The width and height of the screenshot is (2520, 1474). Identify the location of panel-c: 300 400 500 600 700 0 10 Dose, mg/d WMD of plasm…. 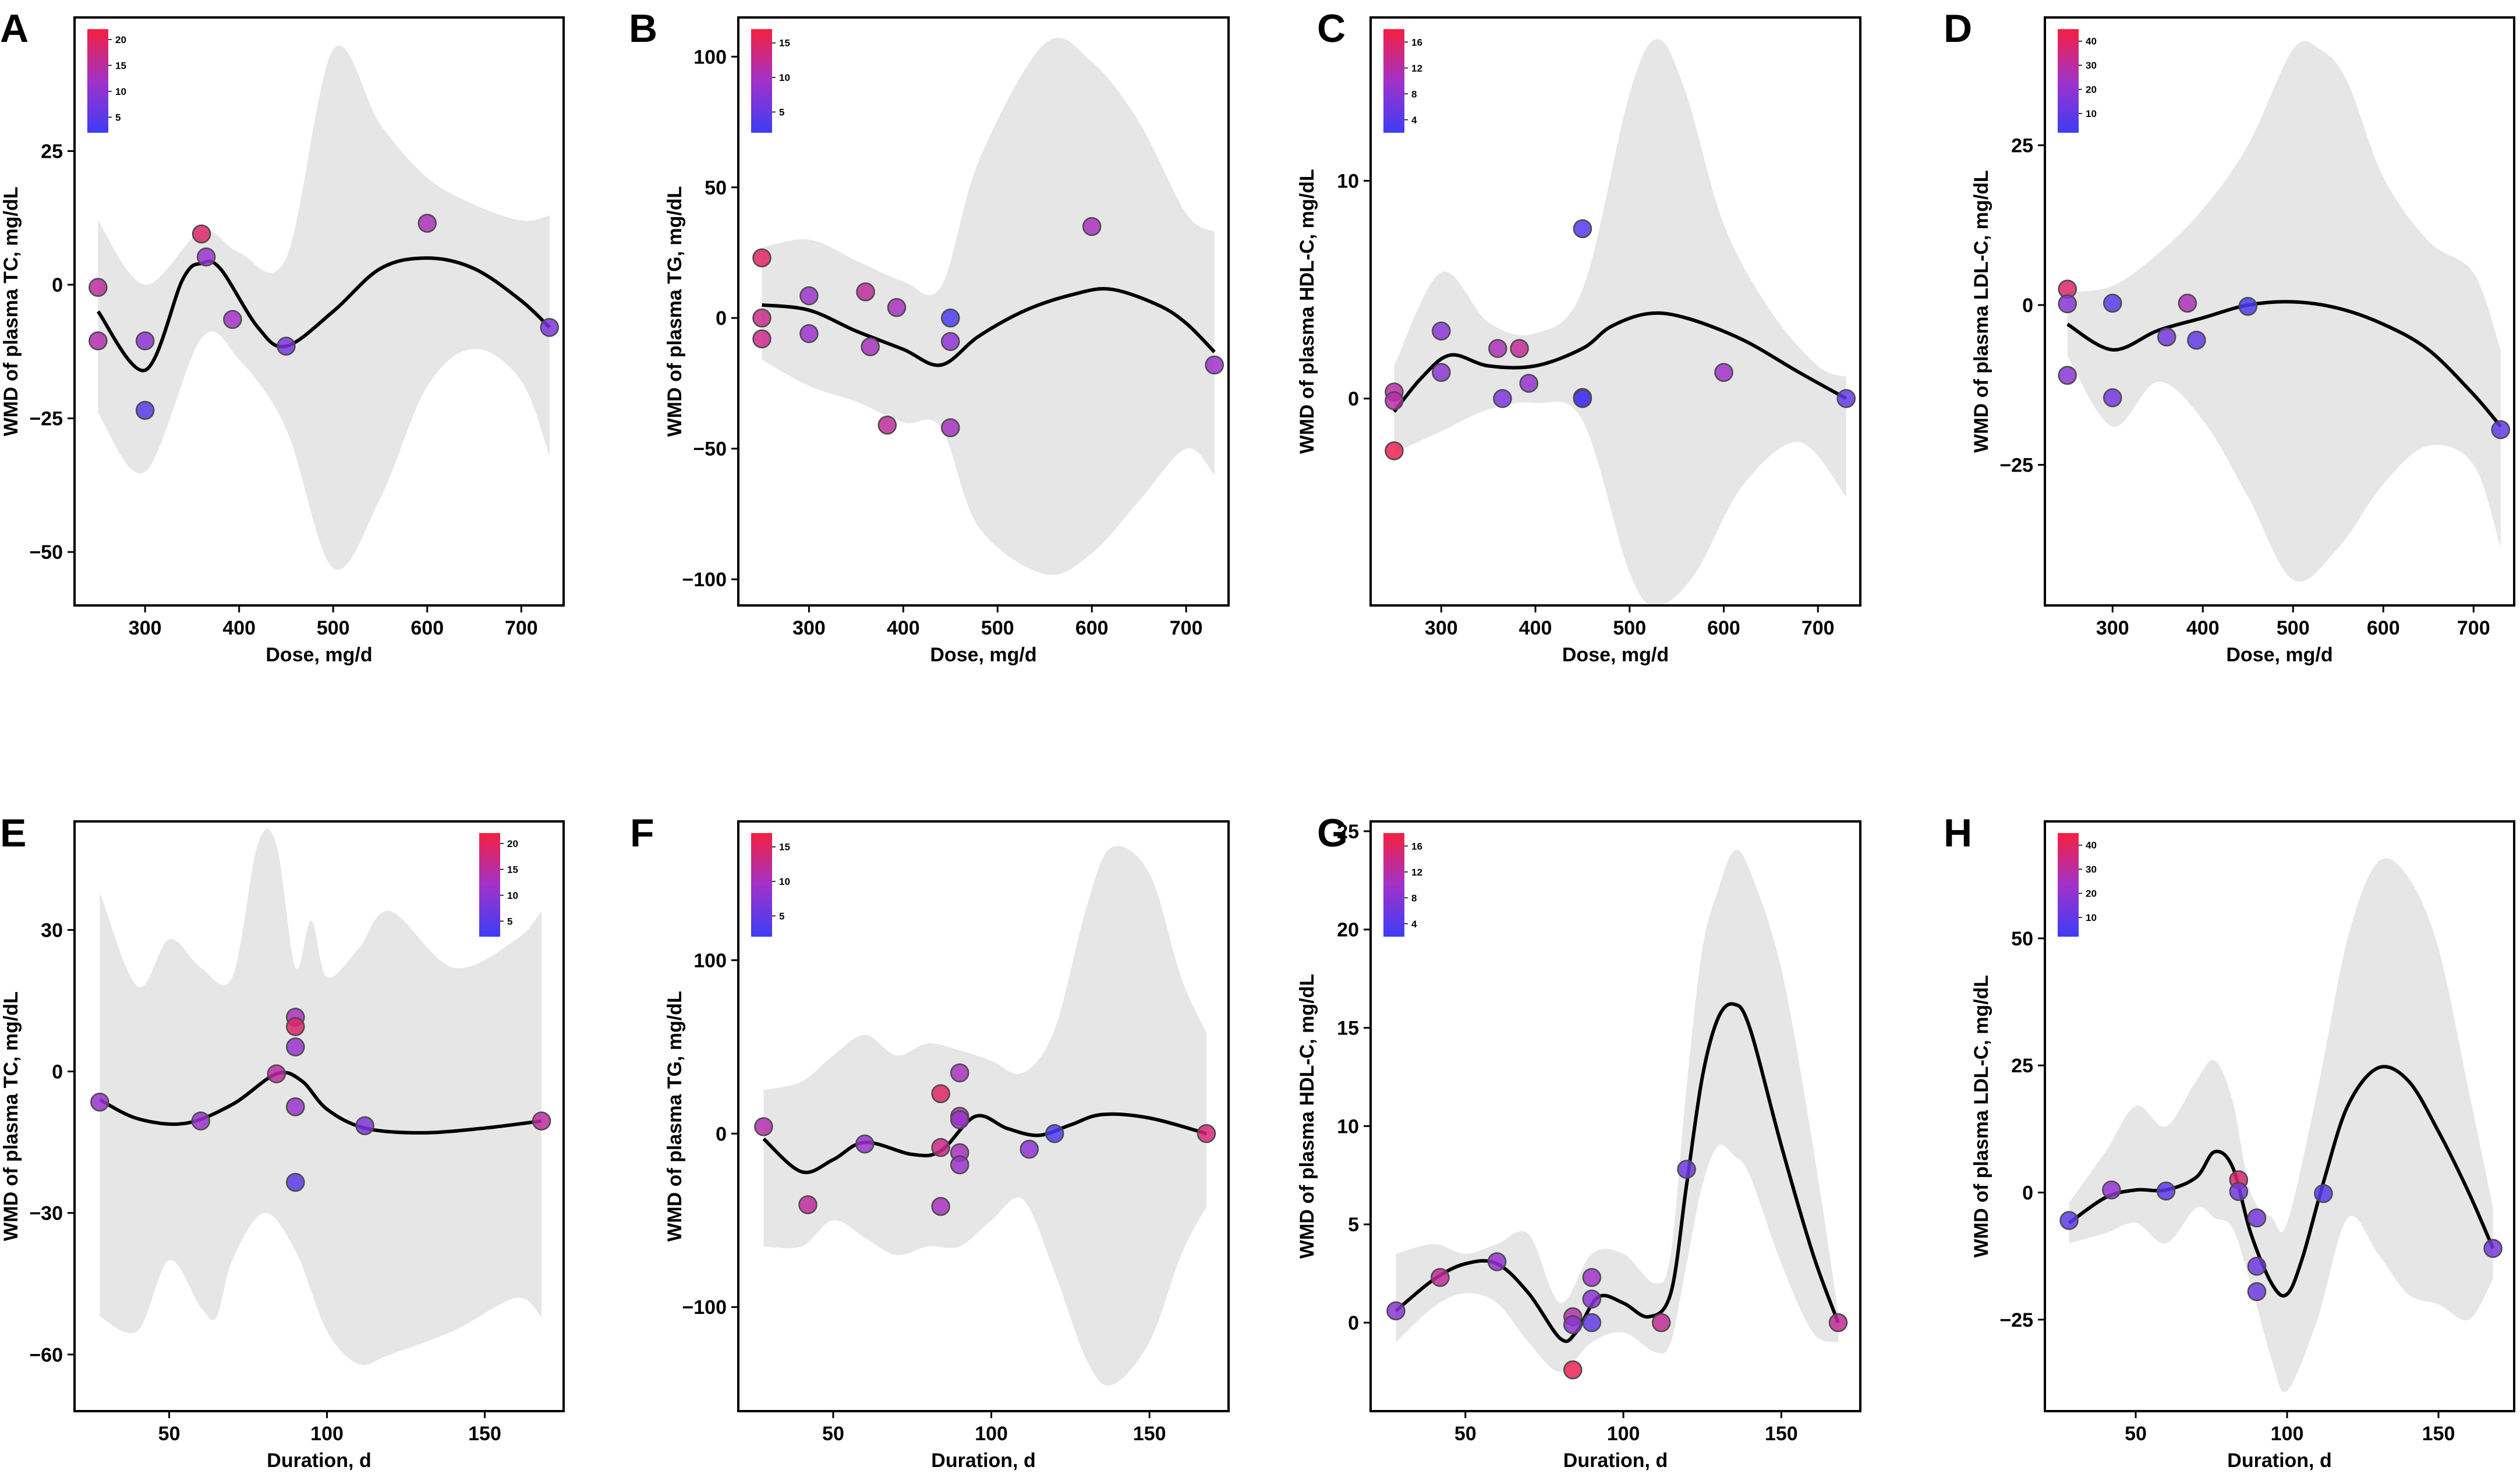
(1578, 336).